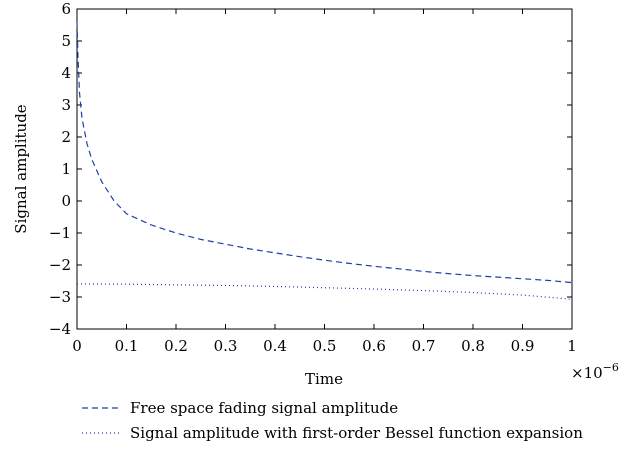 Image resolution: width=642 pixels, height=465 pixels. Describe the element at coordinates (66, 105) in the screenshot. I see `y-tick-label: 3` at that location.